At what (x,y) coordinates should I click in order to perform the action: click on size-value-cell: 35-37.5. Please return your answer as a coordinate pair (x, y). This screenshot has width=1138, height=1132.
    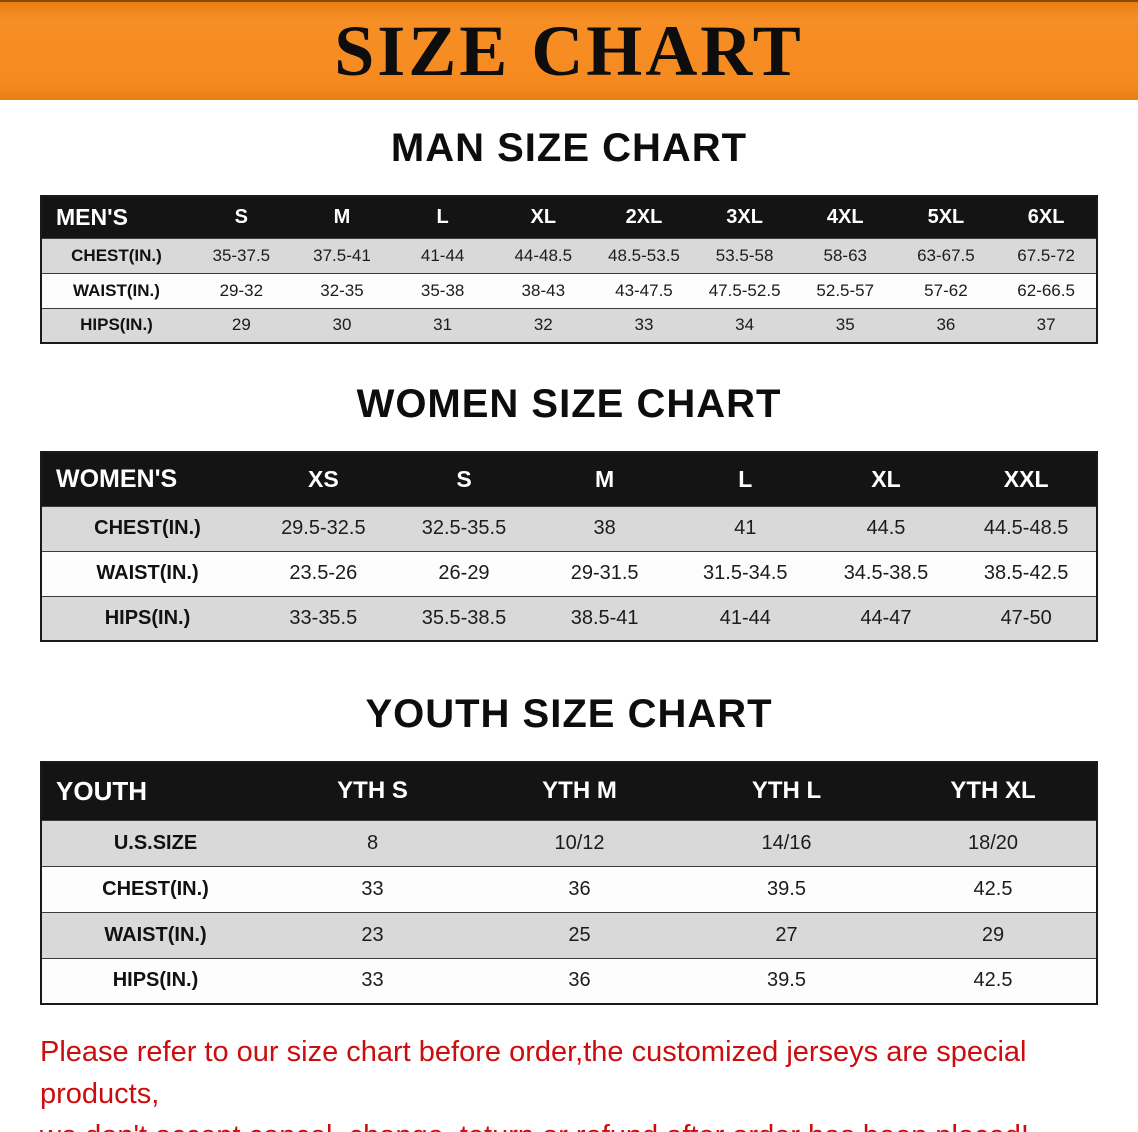
    Looking at the image, I should click on (241, 255).